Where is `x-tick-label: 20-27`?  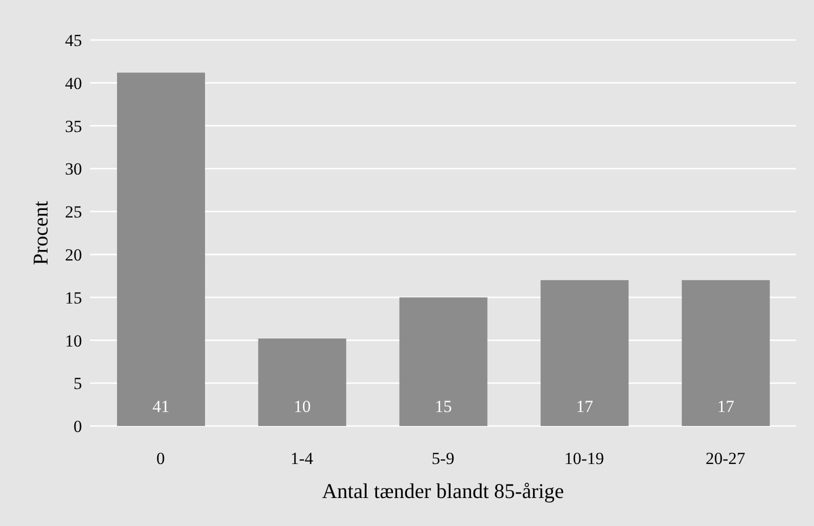 x-tick-label: 20-27 is located at coordinates (726, 458).